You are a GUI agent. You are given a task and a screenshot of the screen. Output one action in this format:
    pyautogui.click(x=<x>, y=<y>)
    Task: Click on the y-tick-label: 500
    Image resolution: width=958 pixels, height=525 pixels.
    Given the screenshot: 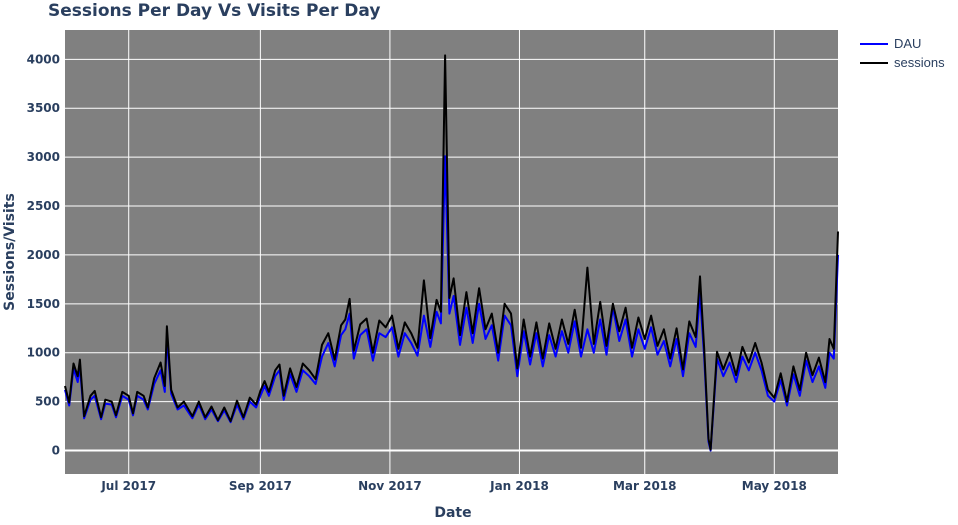 What is the action you would take?
    pyautogui.click(x=47, y=402)
    